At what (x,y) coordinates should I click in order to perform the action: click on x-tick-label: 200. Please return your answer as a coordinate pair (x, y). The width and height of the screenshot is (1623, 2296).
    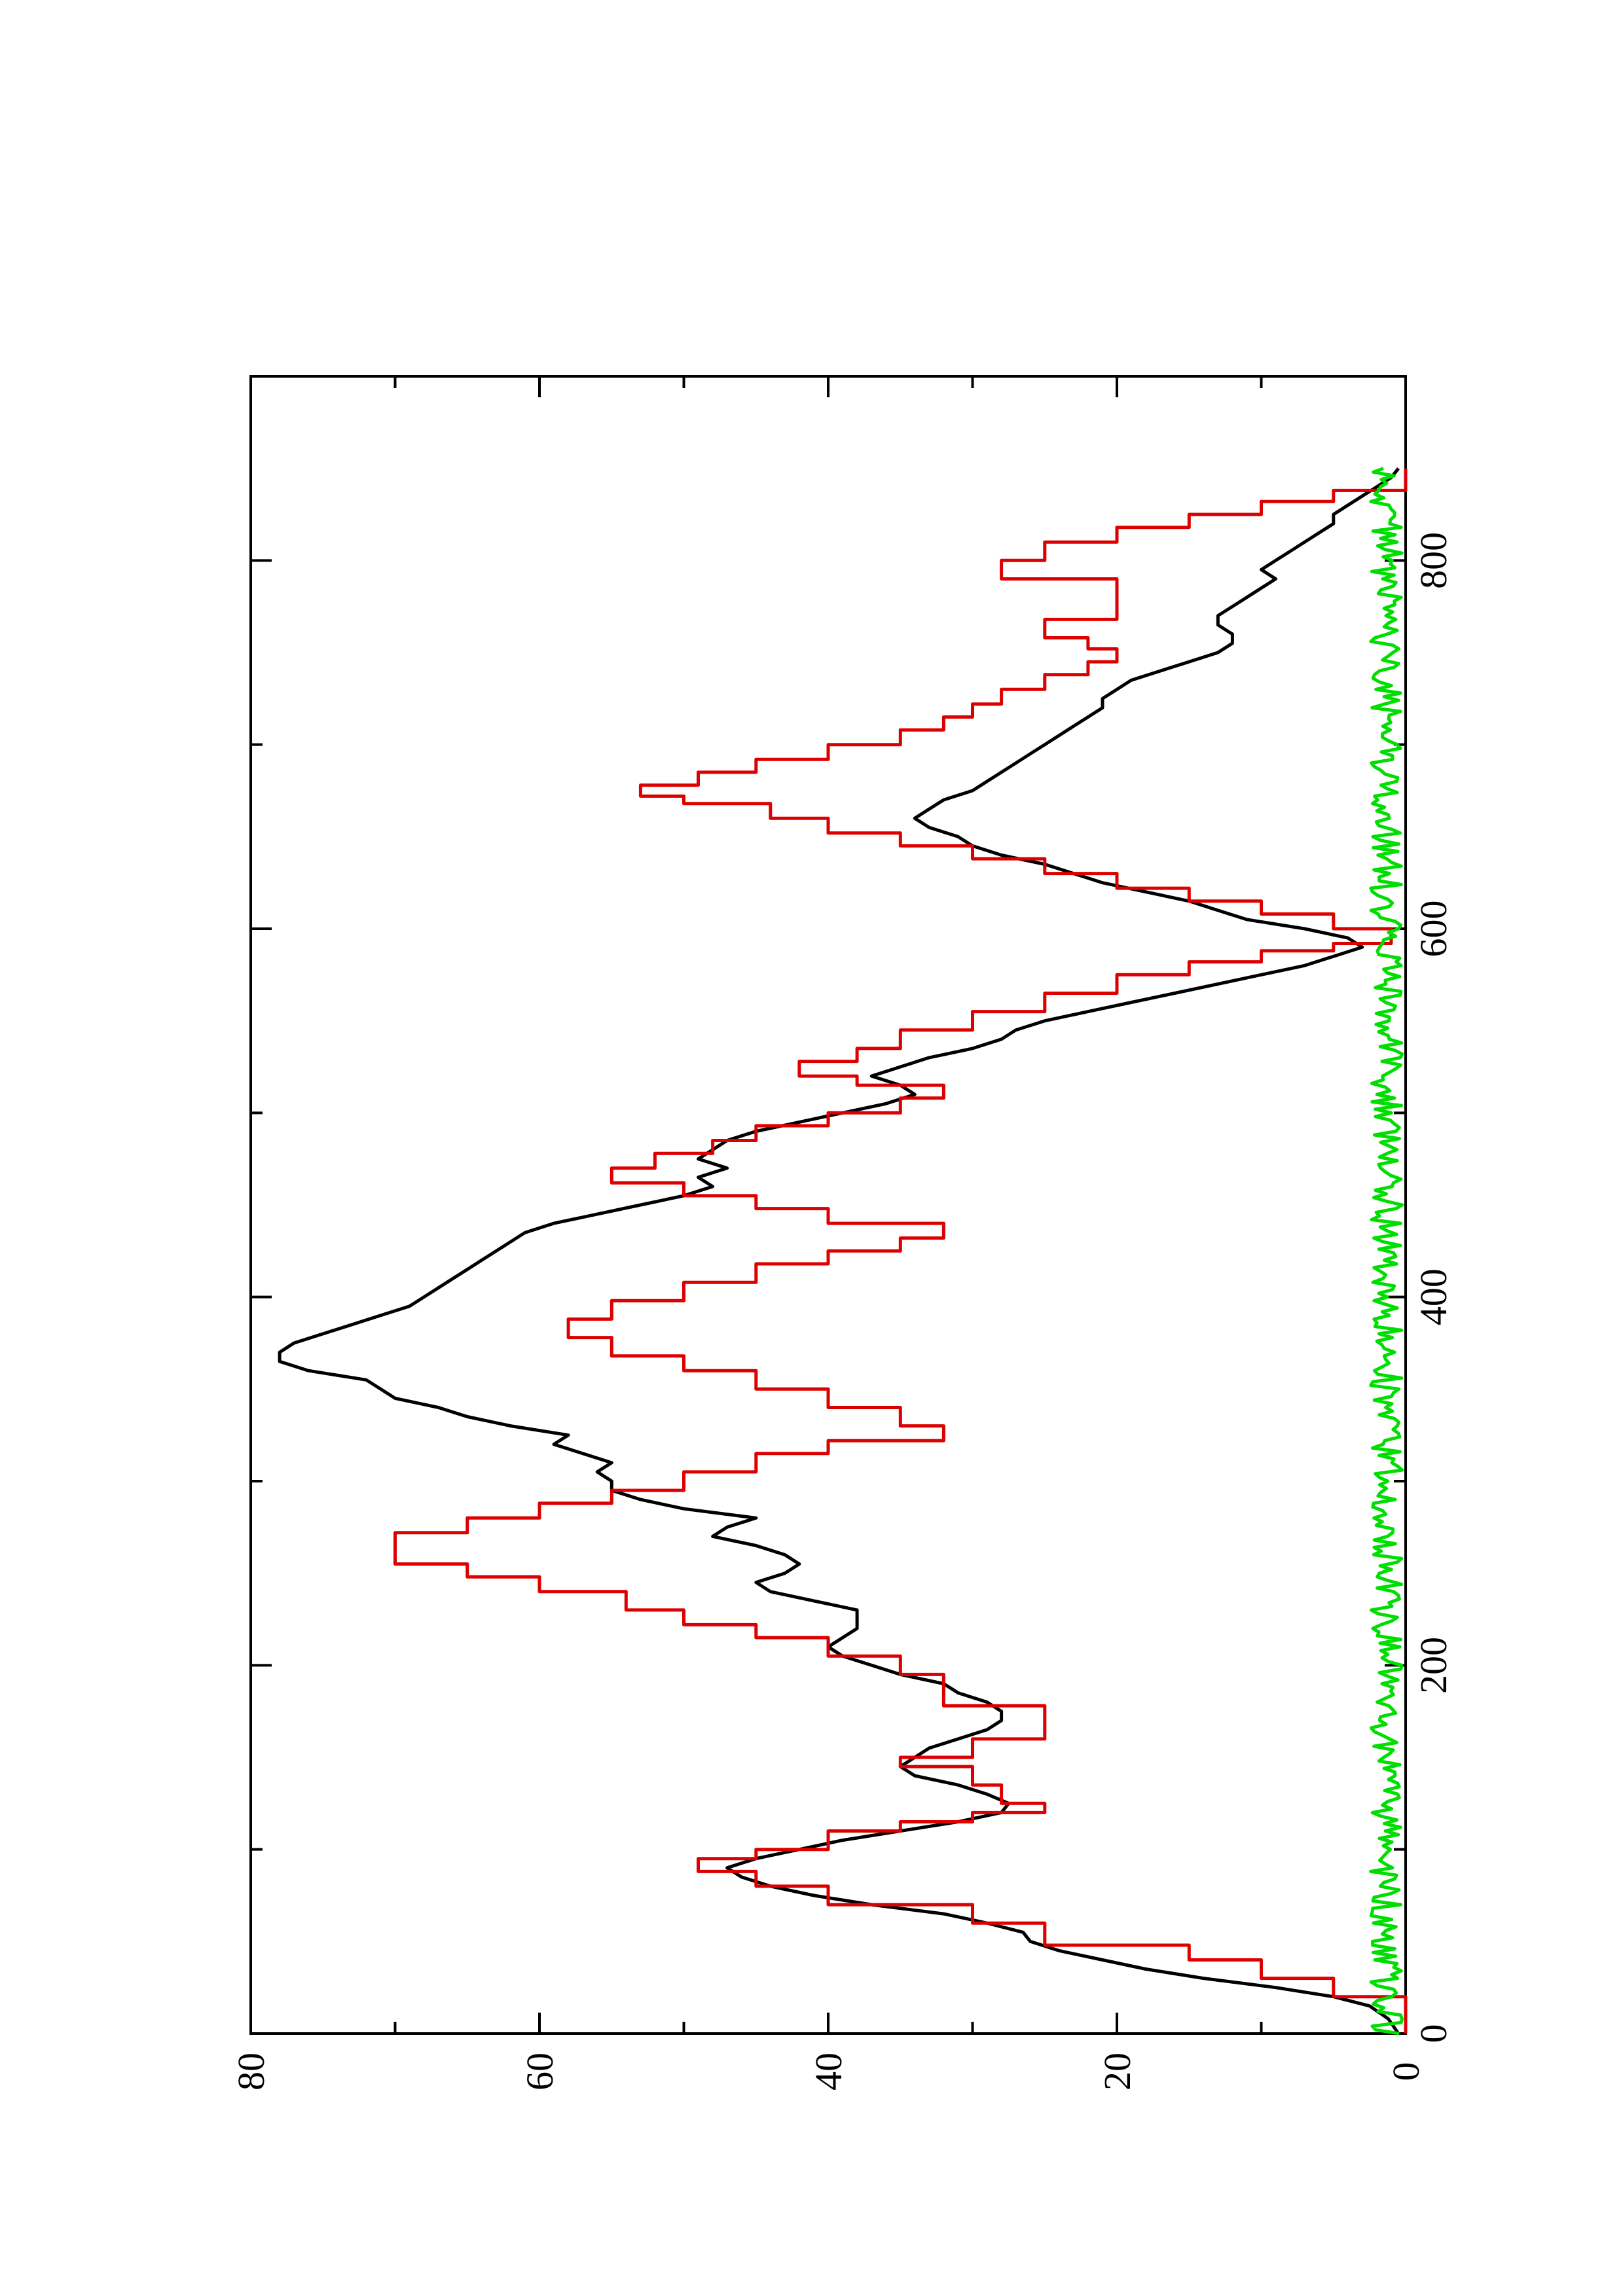
    Looking at the image, I should click on (1433, 1665).